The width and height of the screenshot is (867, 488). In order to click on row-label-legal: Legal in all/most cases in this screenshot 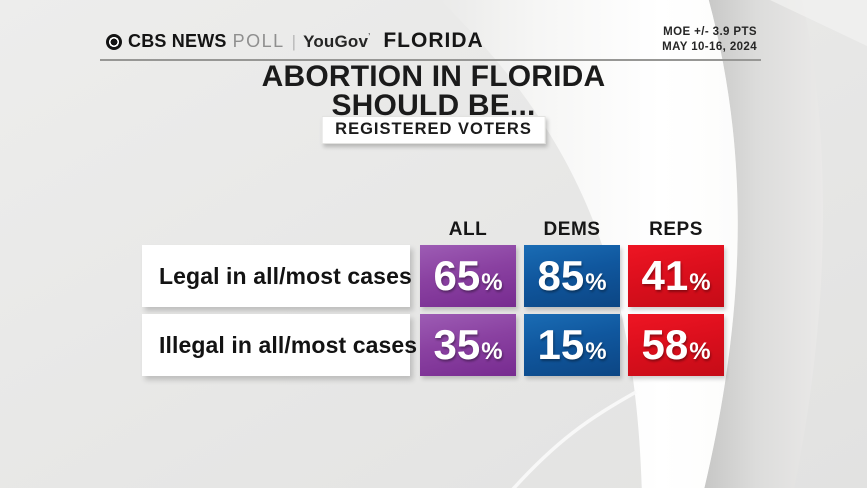, I will do `click(277, 276)`.